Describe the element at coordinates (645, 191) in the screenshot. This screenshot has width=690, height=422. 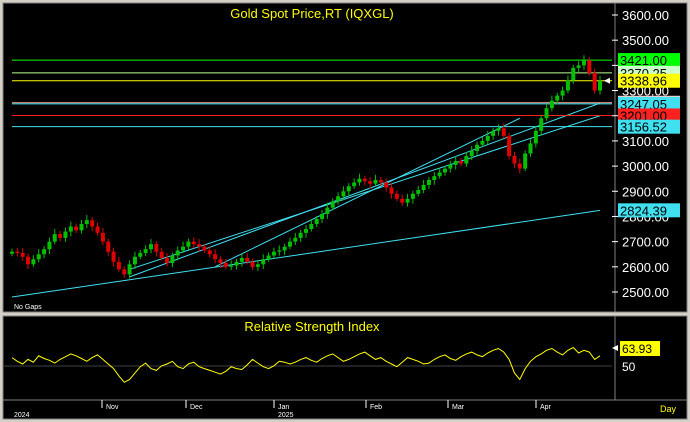
I see `price-tick-label: 2900.00` at that location.